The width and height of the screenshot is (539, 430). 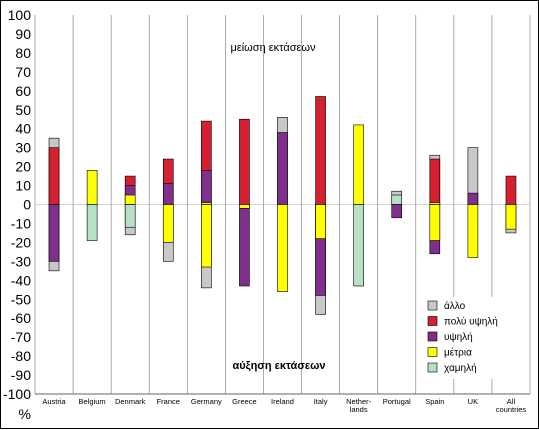 What do you see at coordinates (21, 261) in the screenshot?
I see `y-tick-label: -30` at bounding box center [21, 261].